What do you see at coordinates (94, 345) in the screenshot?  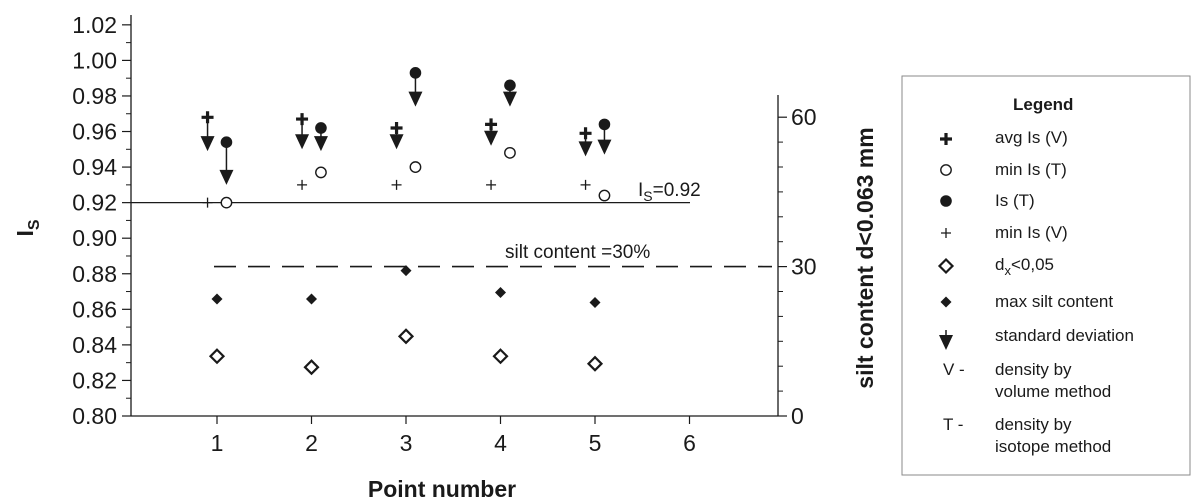 I see `y-tick-label: 0.84` at bounding box center [94, 345].